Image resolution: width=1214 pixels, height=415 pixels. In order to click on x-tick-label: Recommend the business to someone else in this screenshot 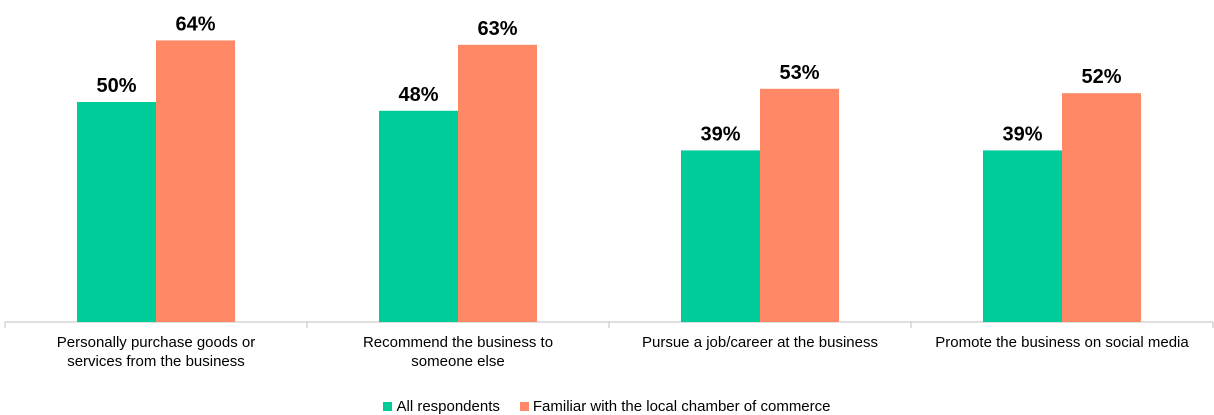, I will do `click(458, 352)`.